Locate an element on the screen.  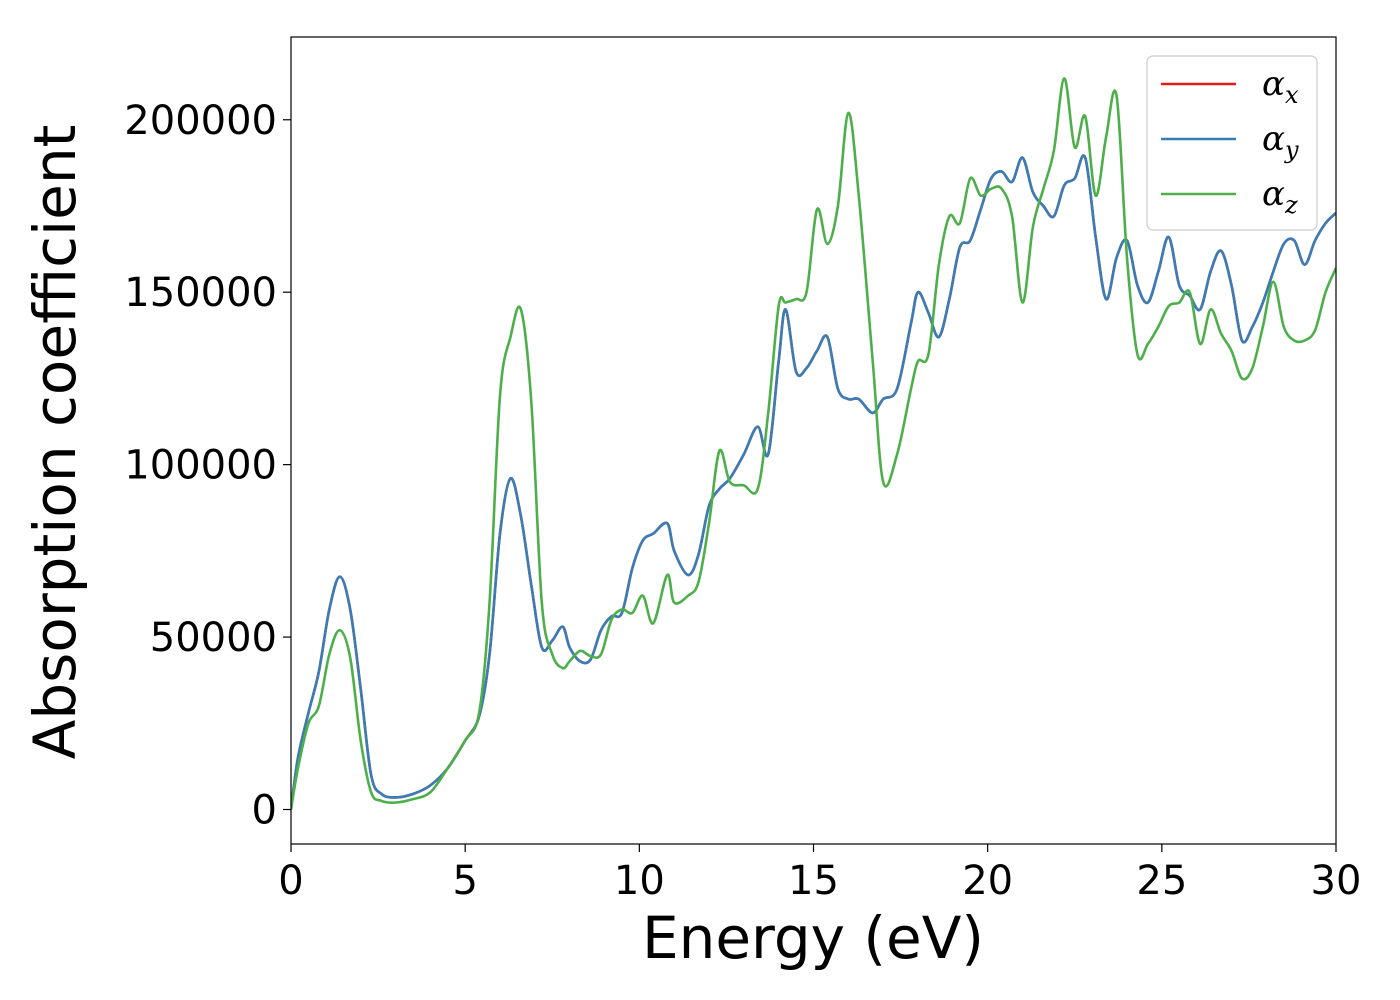
y-tick-label: 0 is located at coordinates (264, 811).